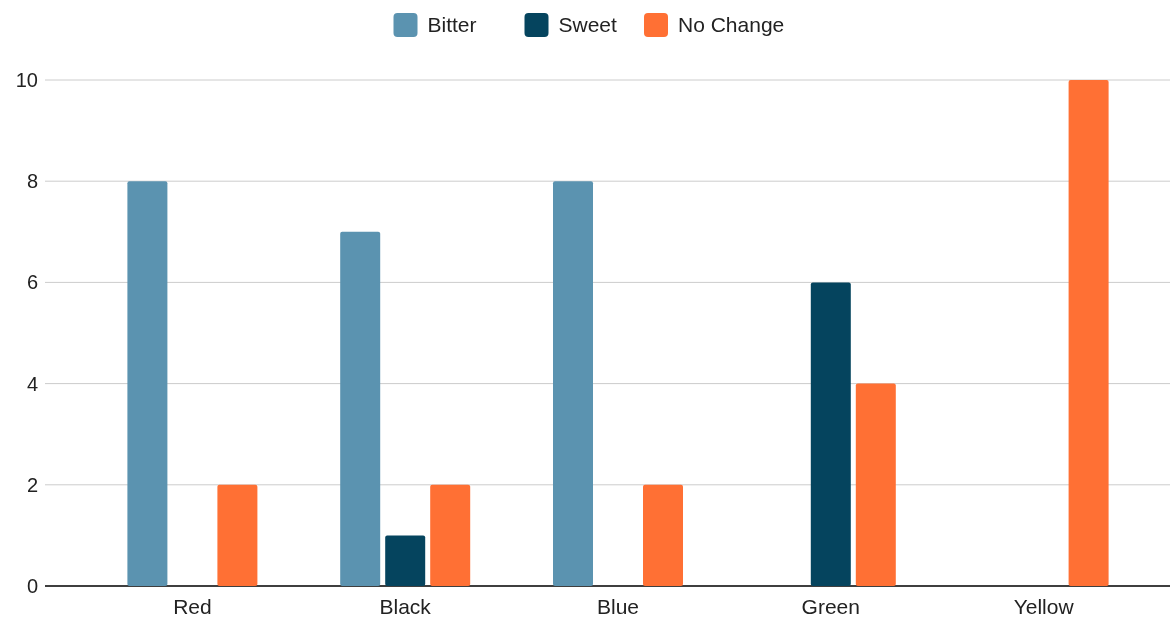 Image resolution: width=1175 pixels, height=630 pixels. What do you see at coordinates (32, 282) in the screenshot?
I see `y-tick-label: 6` at bounding box center [32, 282].